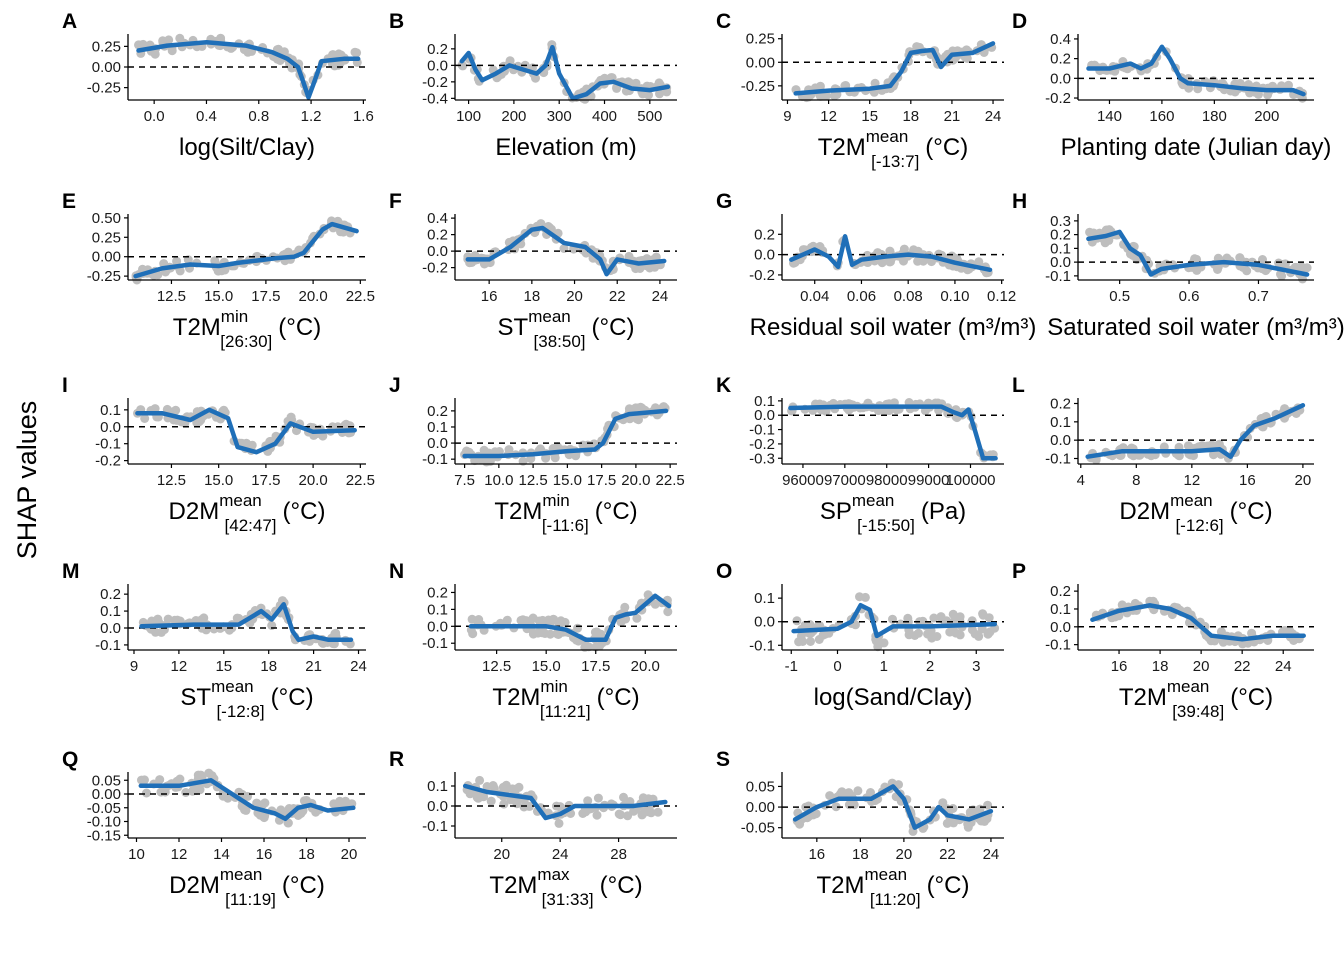 The image size is (1344, 960). I want to click on x-tick-label: 20.0, so click(645, 666).